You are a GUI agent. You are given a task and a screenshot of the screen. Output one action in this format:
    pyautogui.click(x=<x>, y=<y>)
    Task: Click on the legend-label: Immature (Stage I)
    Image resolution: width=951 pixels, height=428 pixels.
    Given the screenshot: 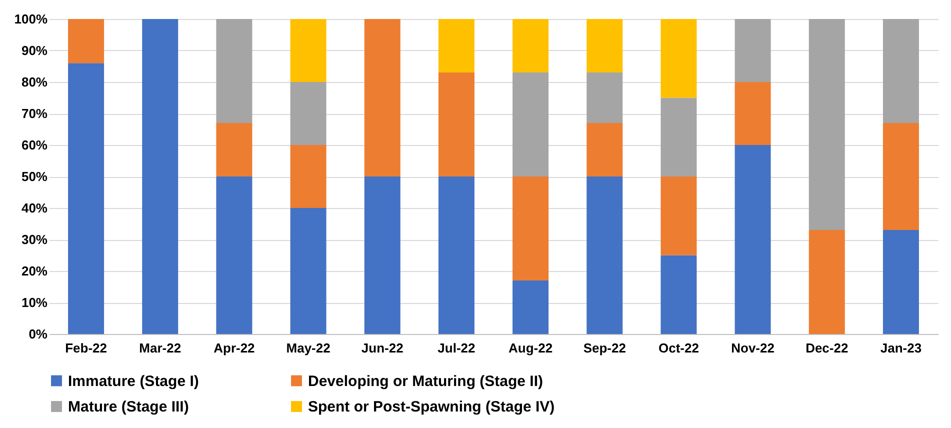 What is the action you would take?
    pyautogui.click(x=133, y=381)
    